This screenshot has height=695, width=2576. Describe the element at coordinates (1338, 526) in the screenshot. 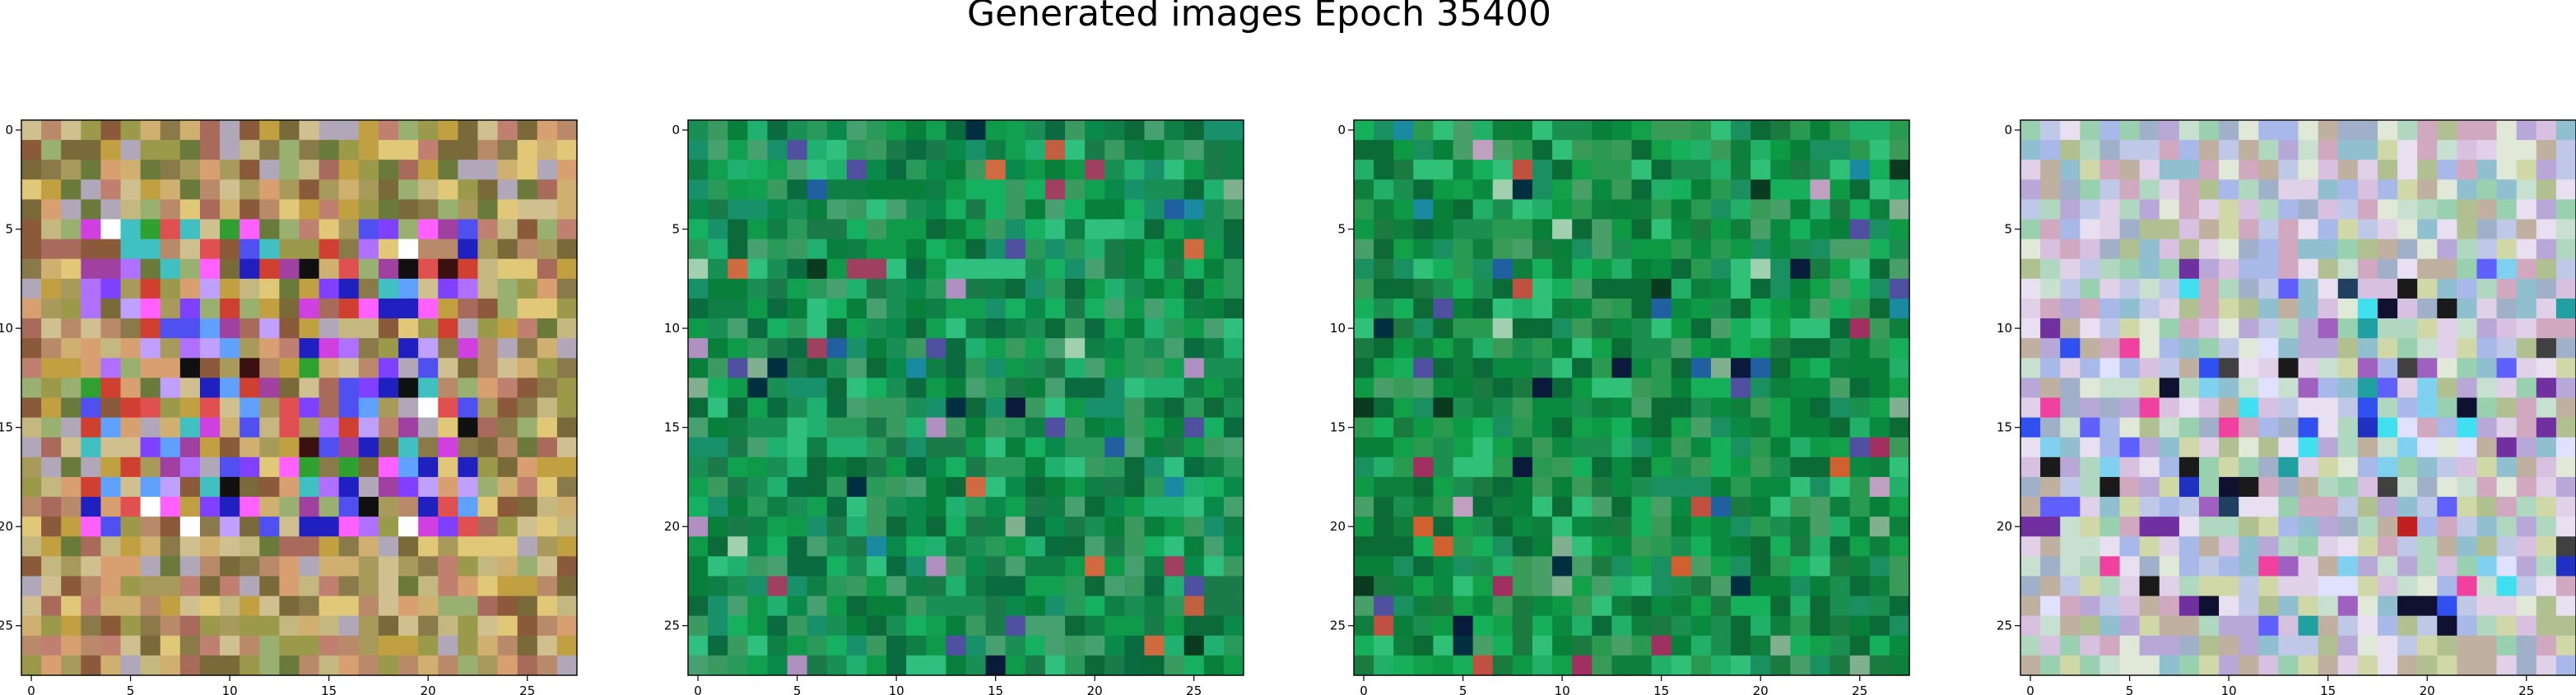

I see `y-tick-label: 20` at that location.